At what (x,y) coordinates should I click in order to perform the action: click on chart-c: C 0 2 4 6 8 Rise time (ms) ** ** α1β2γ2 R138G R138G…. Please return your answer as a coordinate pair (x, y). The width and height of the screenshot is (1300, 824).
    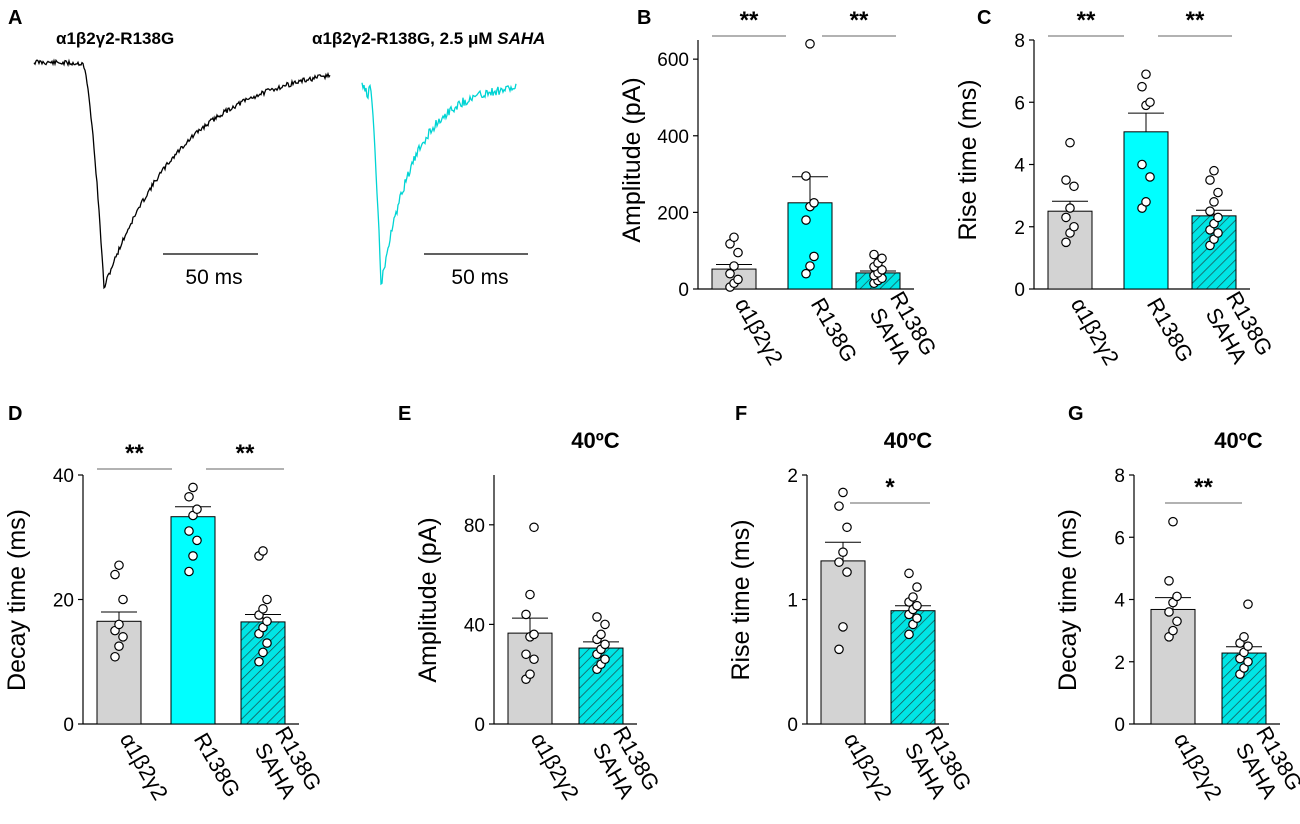
    Looking at the image, I should click on (1116, 188).